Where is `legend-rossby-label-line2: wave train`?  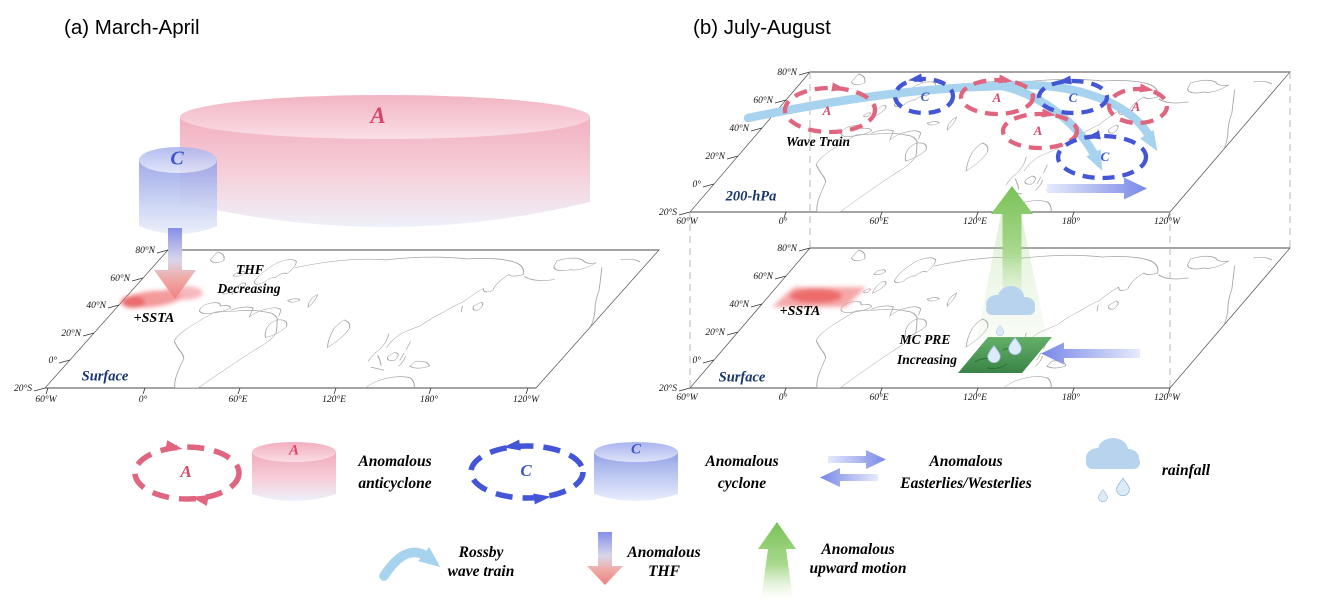
legend-rossby-label-line2: wave train is located at coordinates (481, 571).